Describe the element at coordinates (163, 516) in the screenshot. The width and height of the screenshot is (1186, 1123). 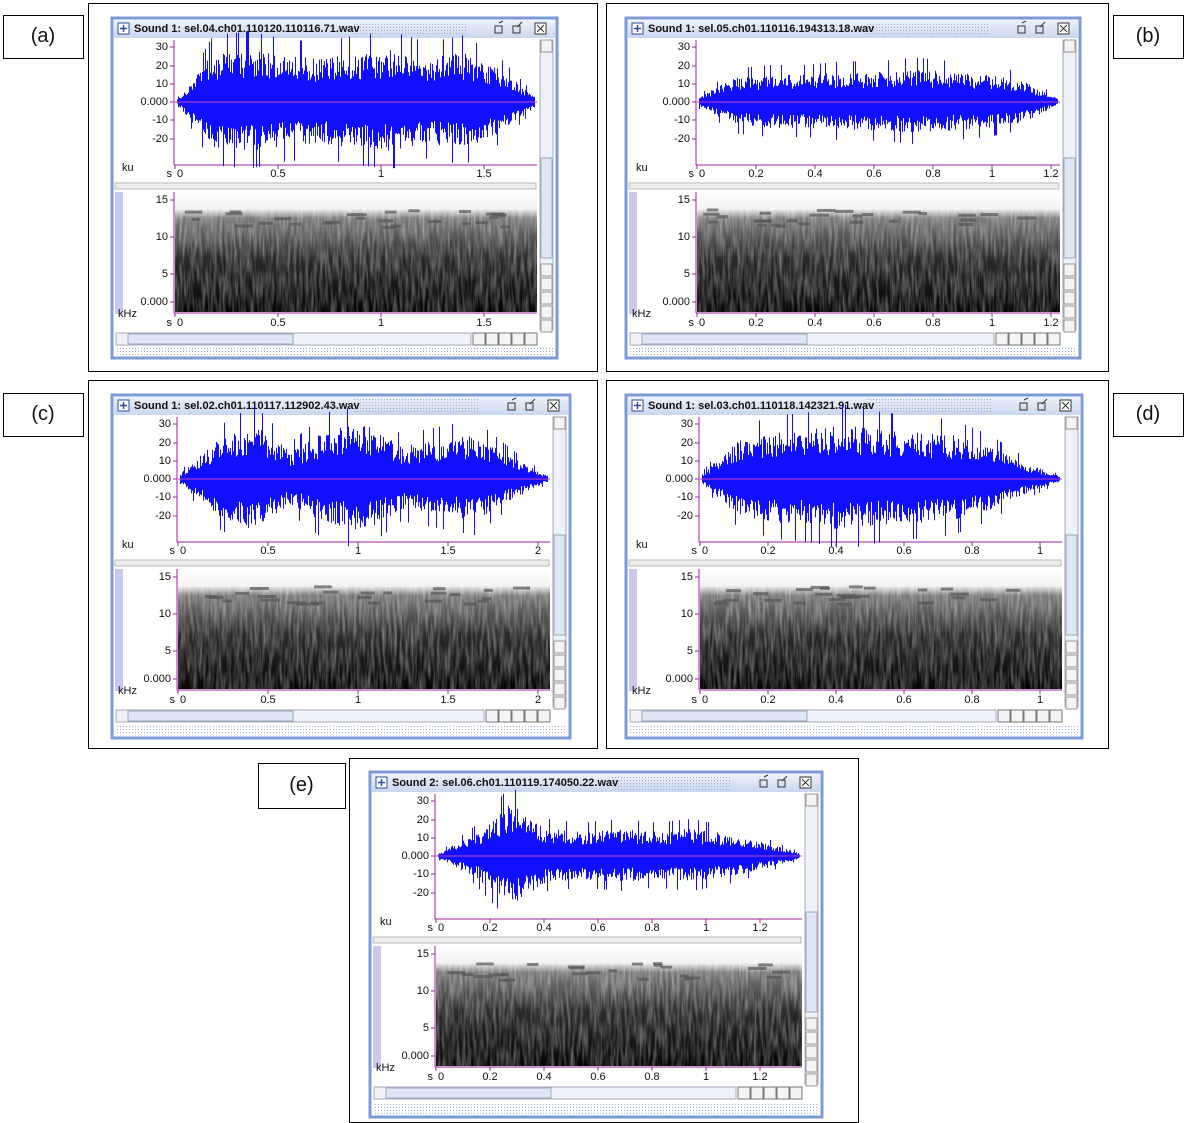
I see `wave-y-tick-label: -20` at that location.